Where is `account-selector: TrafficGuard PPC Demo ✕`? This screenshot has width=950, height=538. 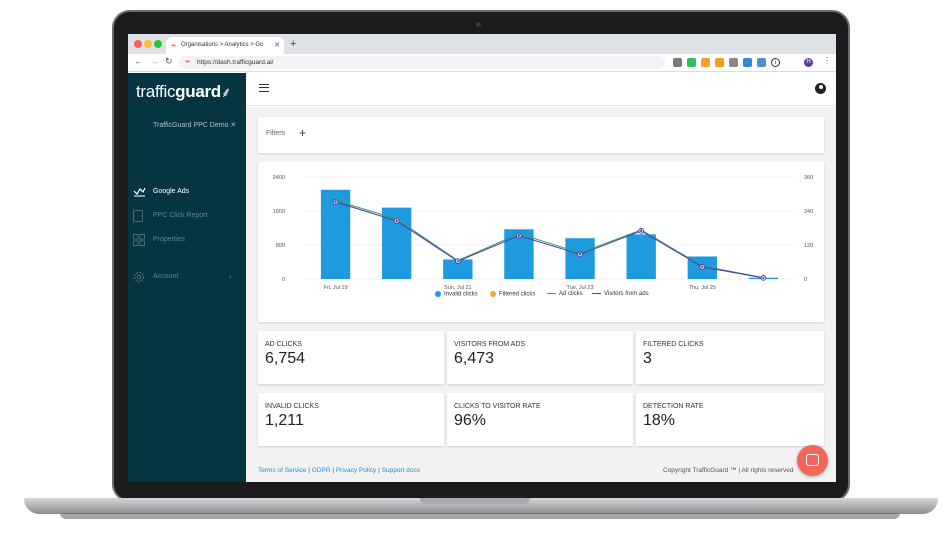 account-selector: TrafficGuard PPC Demo ✕ is located at coordinates (195, 125).